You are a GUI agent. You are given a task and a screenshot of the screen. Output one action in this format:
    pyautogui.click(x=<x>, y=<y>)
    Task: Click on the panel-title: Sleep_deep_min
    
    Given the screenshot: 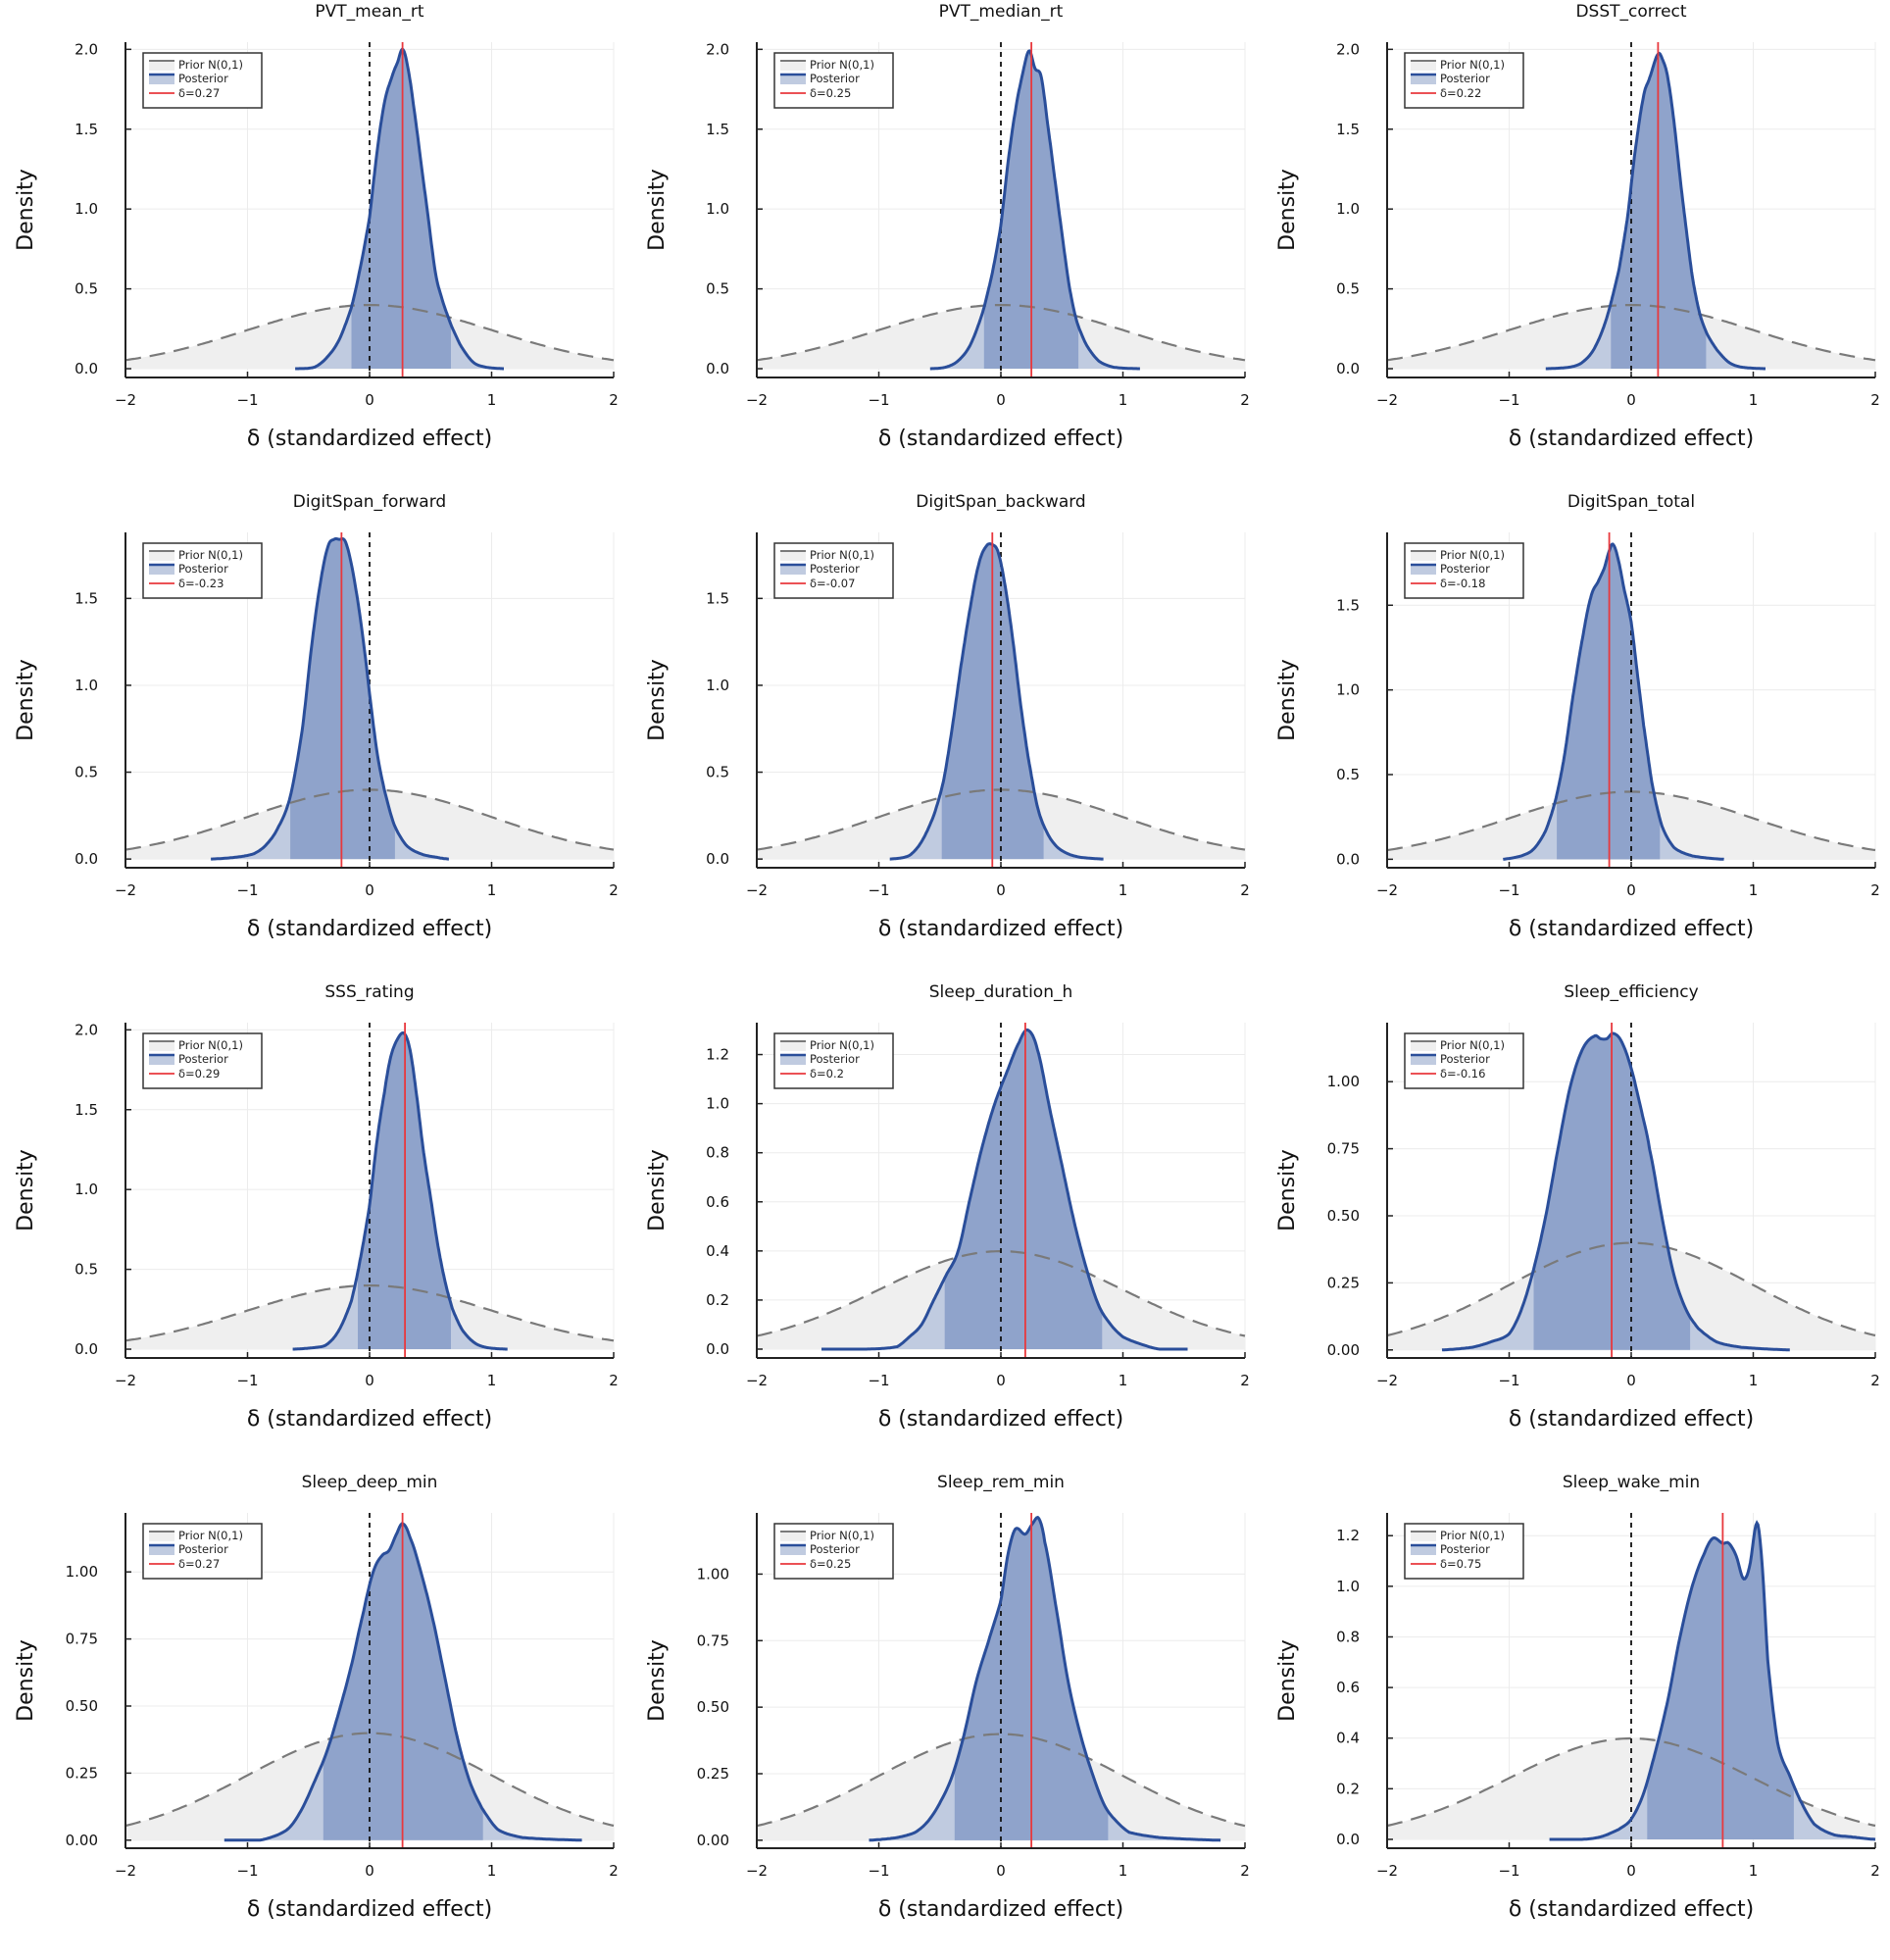 What is the action you would take?
    pyautogui.click(x=370, y=1482)
    